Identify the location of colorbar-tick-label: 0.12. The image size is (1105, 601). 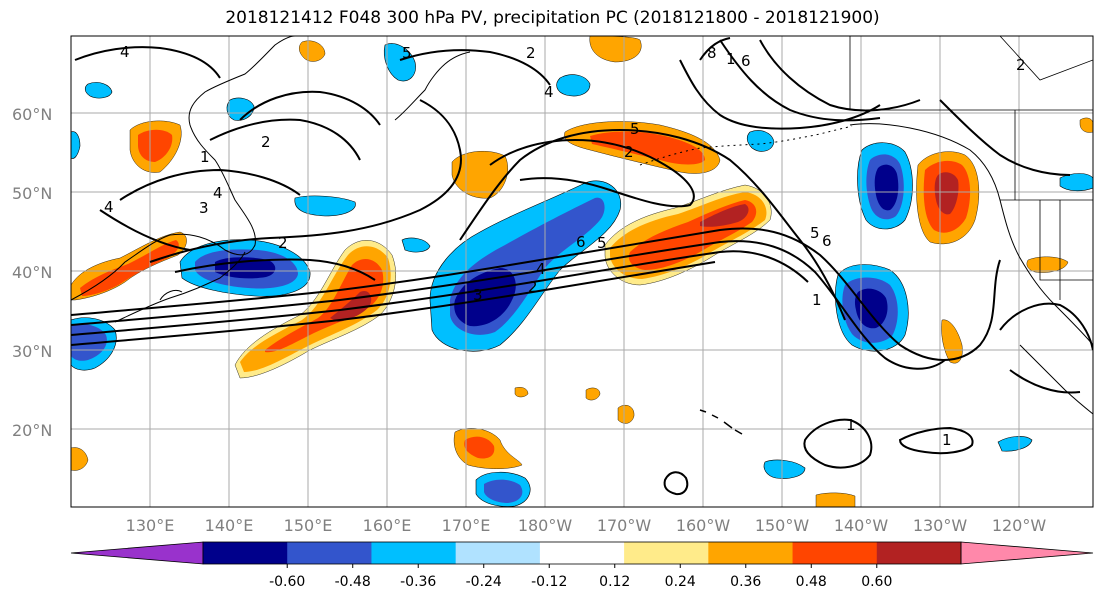
(614, 582).